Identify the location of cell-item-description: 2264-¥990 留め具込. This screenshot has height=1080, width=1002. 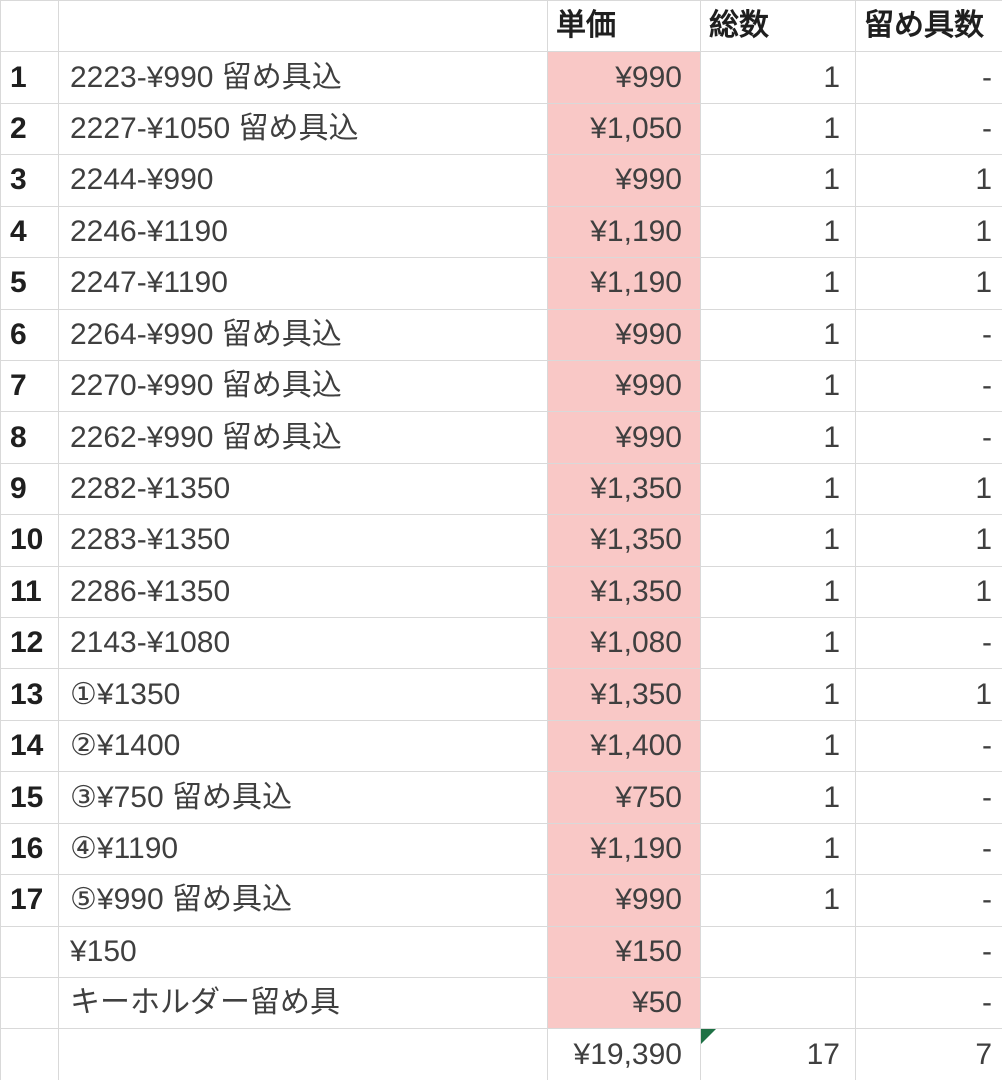
(303, 335).